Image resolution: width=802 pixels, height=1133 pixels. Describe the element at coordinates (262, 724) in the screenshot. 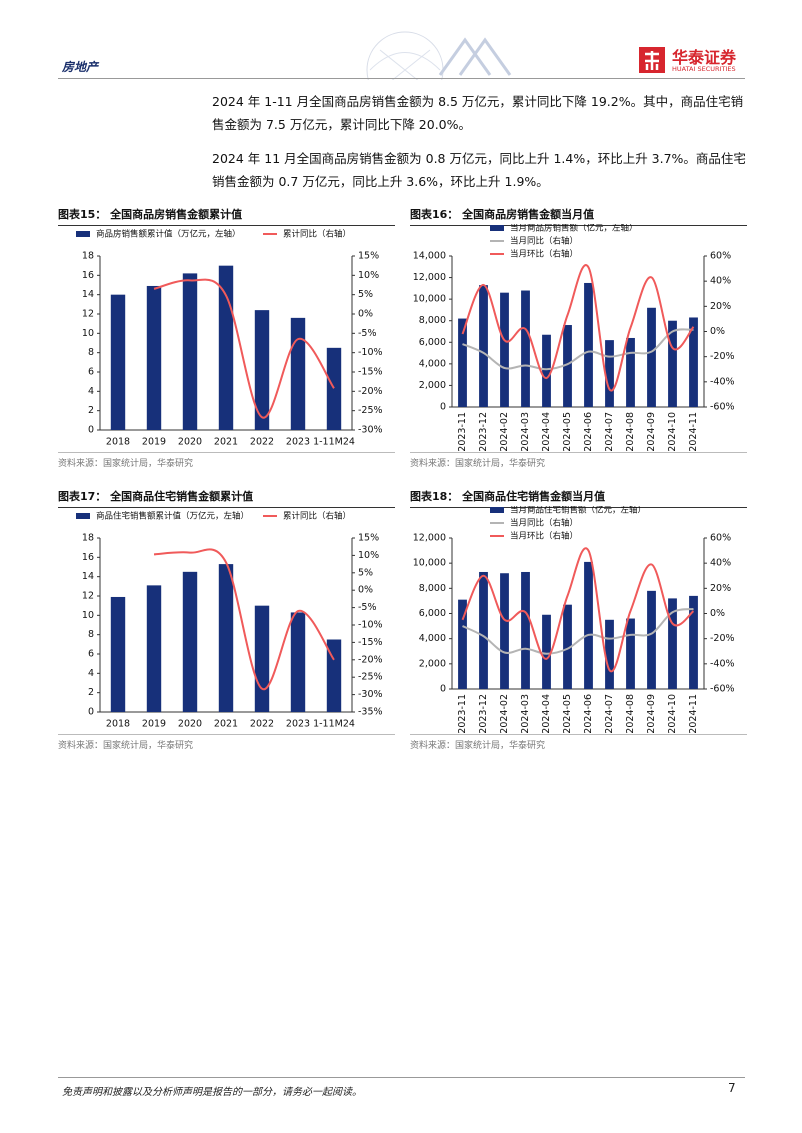

I see `x-tick-label: 2022` at that location.